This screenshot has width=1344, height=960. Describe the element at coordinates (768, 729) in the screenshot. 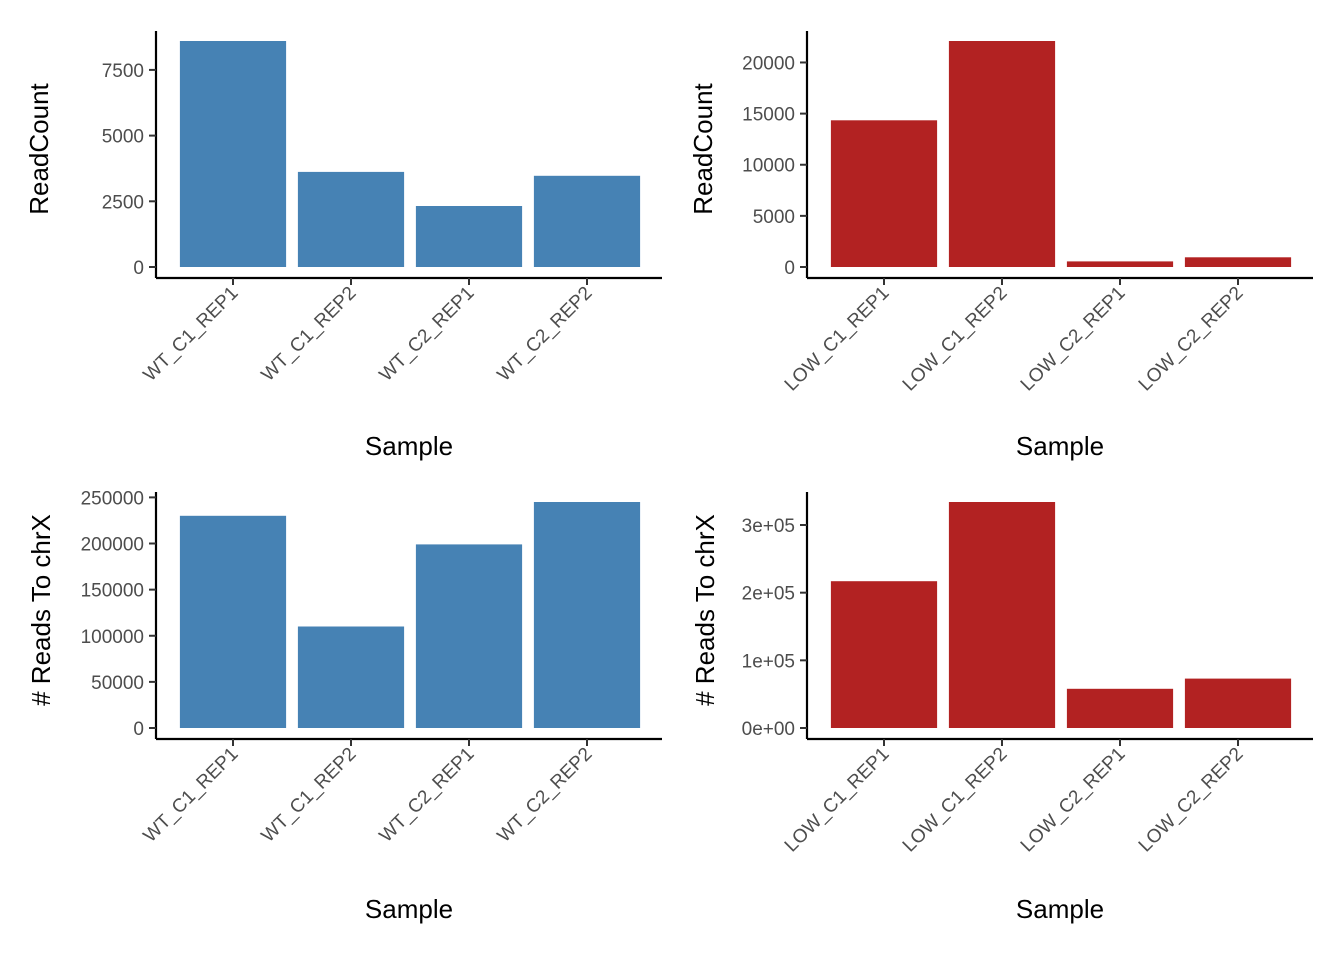

I see `y-tick-label: 0e+00` at that location.